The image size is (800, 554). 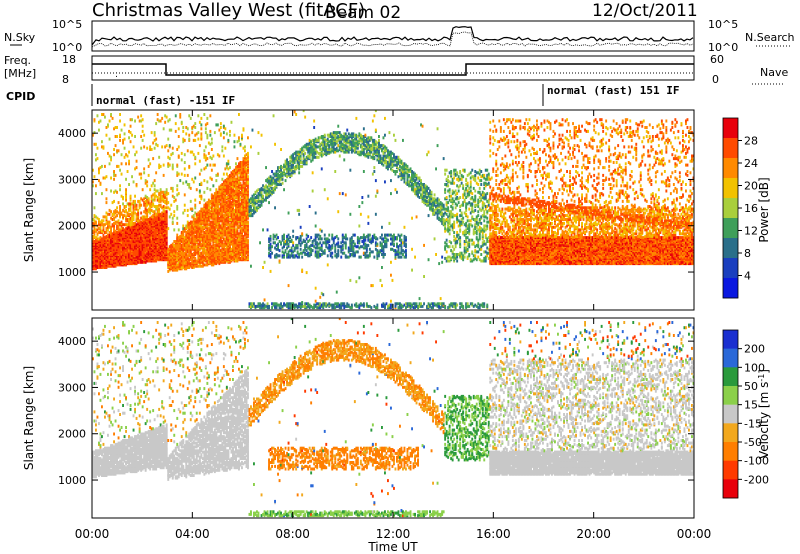 I want to click on cpid-segment-2: normal (fast) 151 IF, so click(x=613, y=90).